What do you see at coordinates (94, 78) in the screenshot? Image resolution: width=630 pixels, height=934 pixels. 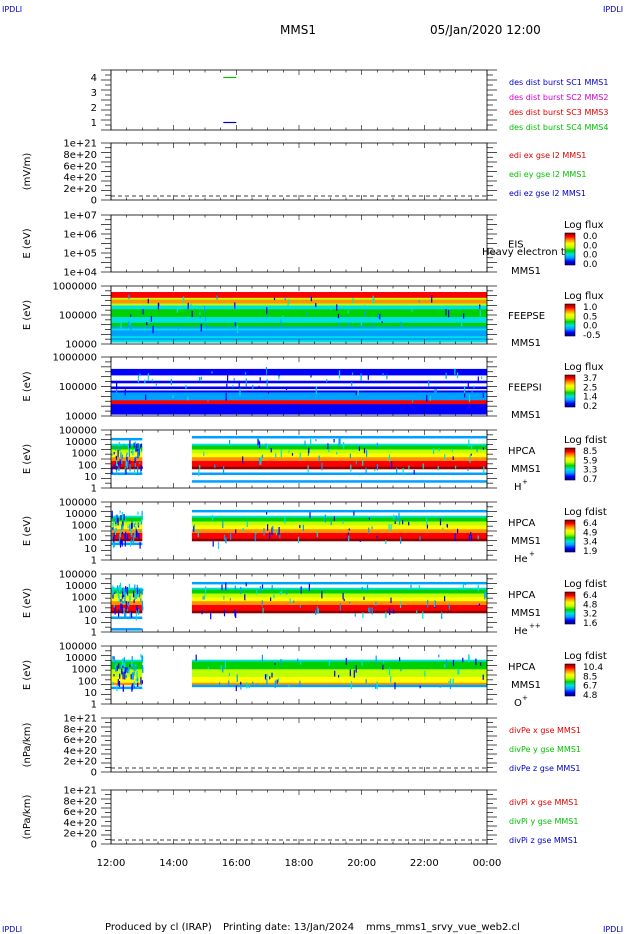 I see `ytick-label: 4` at bounding box center [94, 78].